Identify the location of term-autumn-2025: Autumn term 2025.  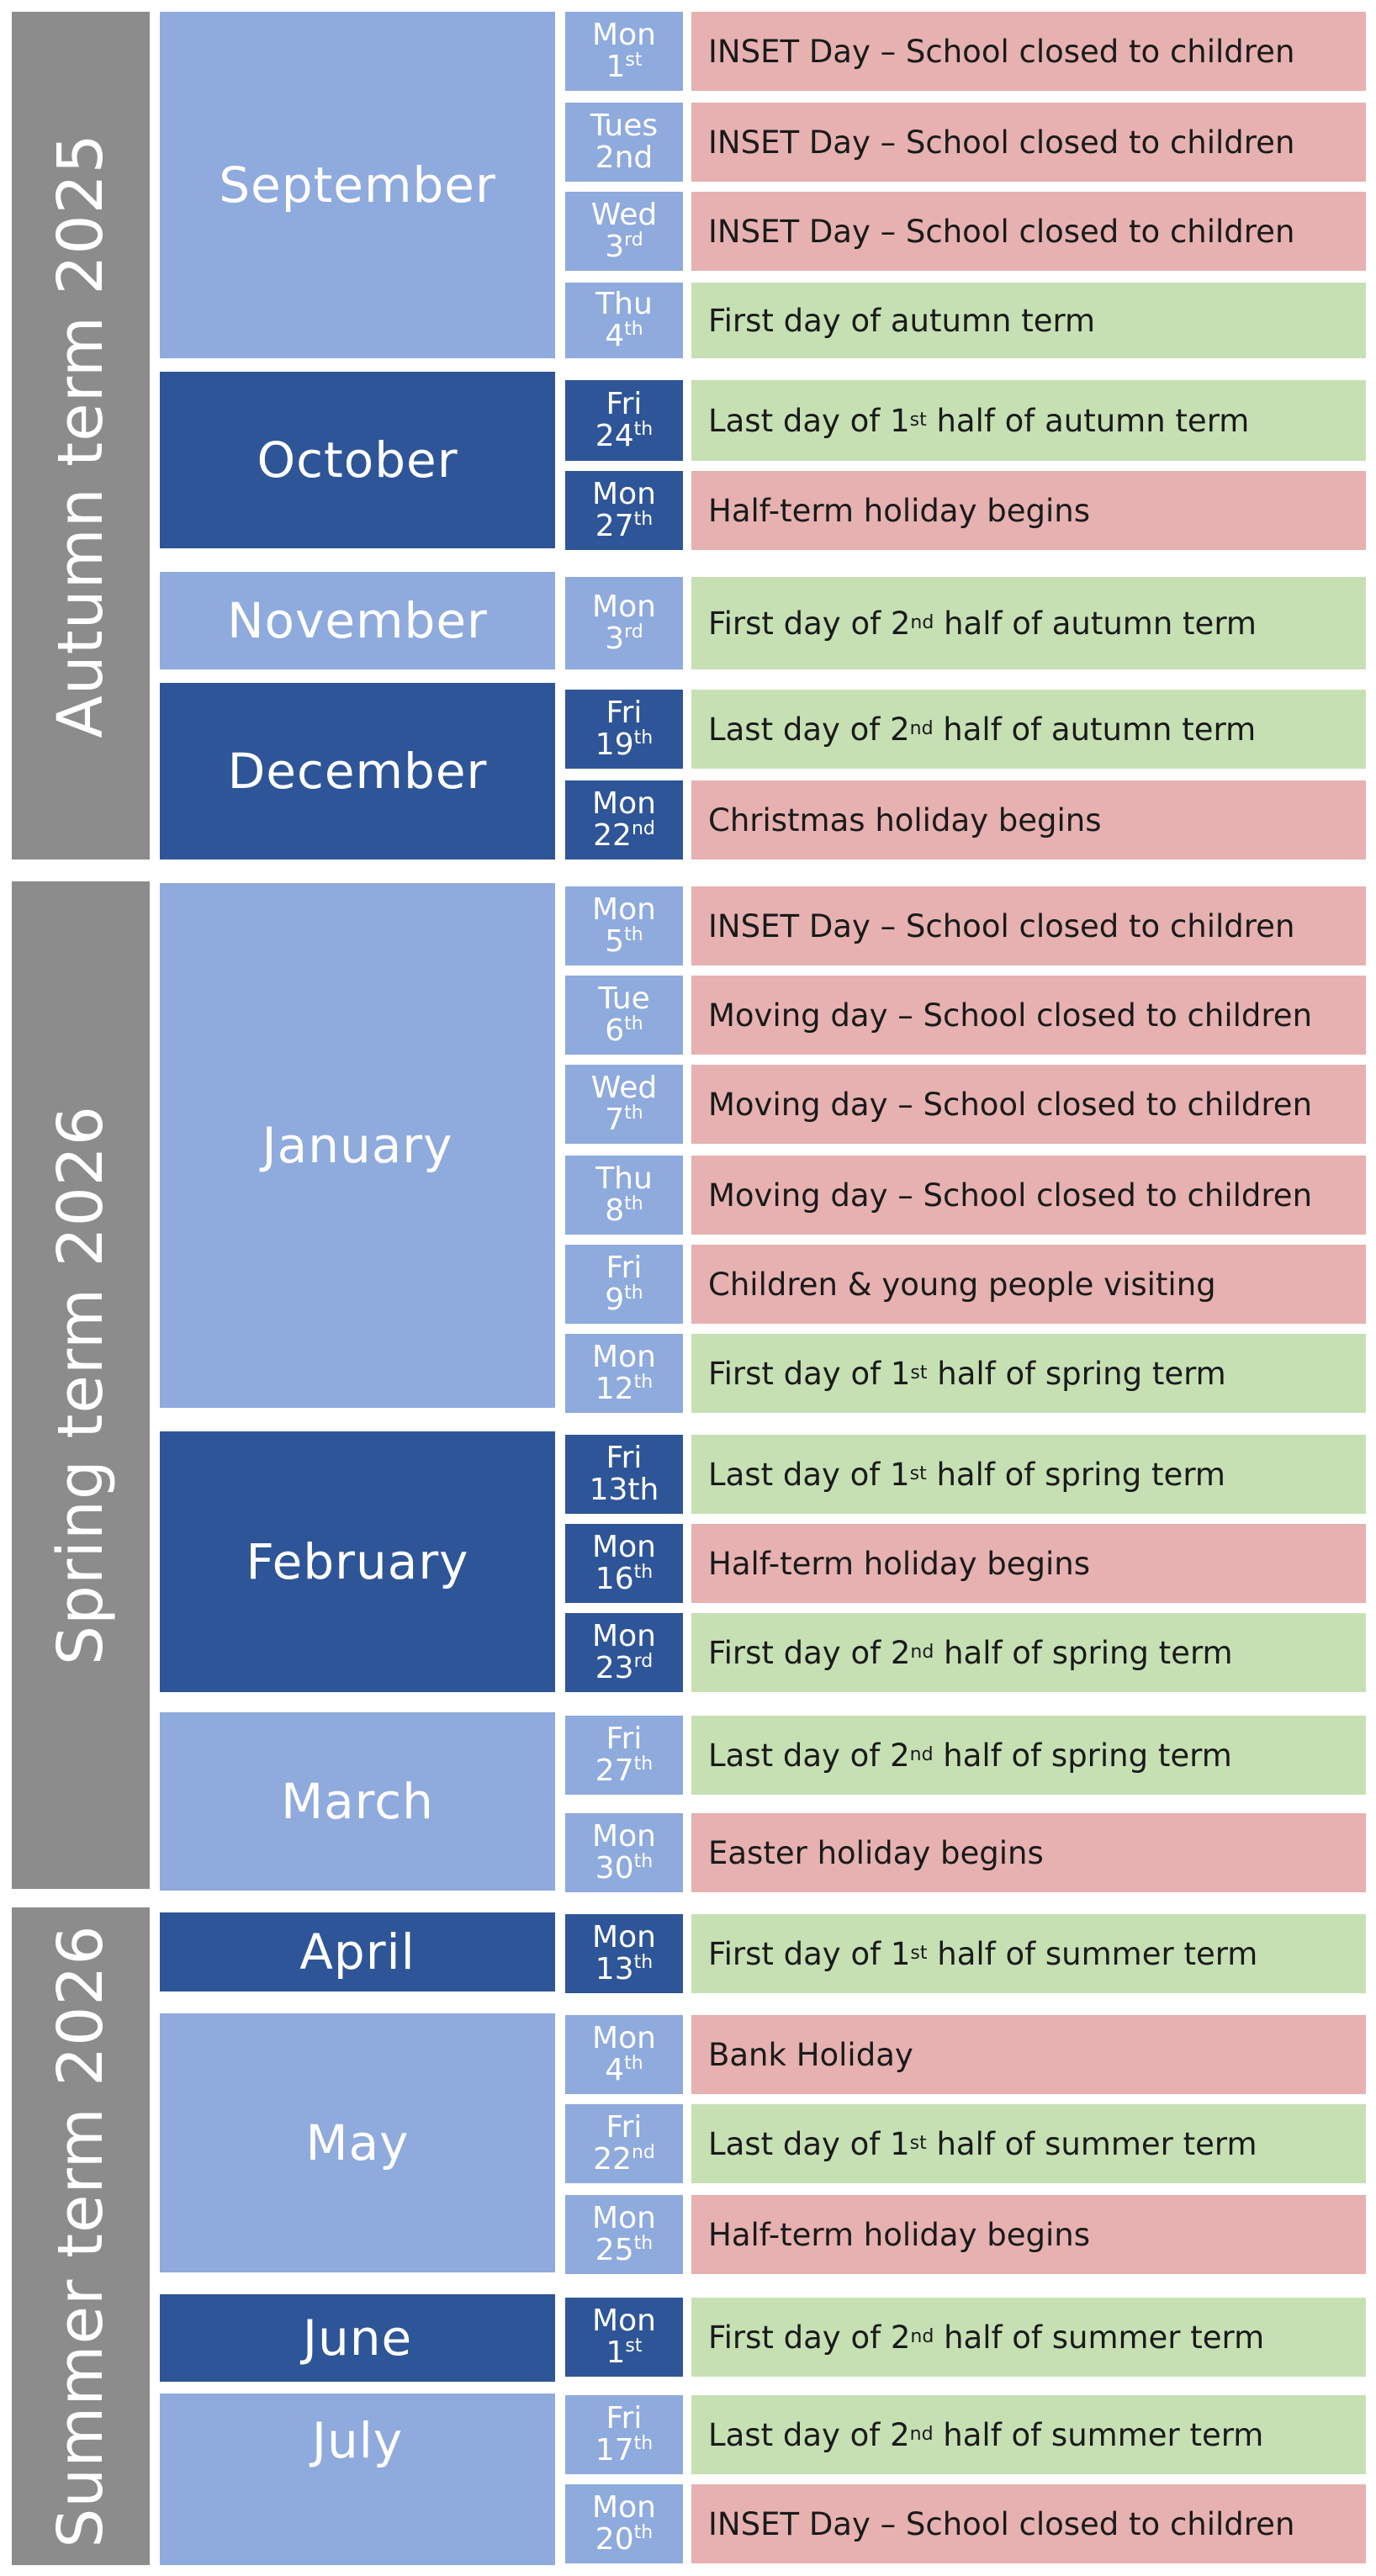
(81, 436).